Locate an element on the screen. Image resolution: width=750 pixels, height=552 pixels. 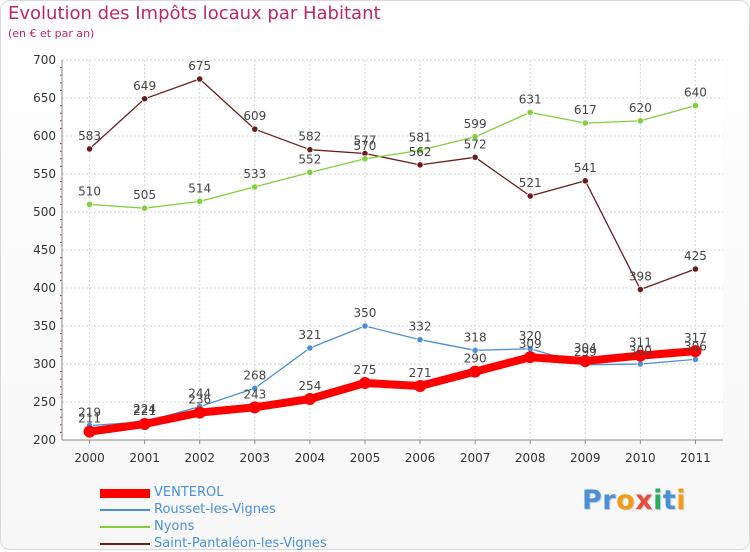
data-label: 318 is located at coordinates (475, 337).